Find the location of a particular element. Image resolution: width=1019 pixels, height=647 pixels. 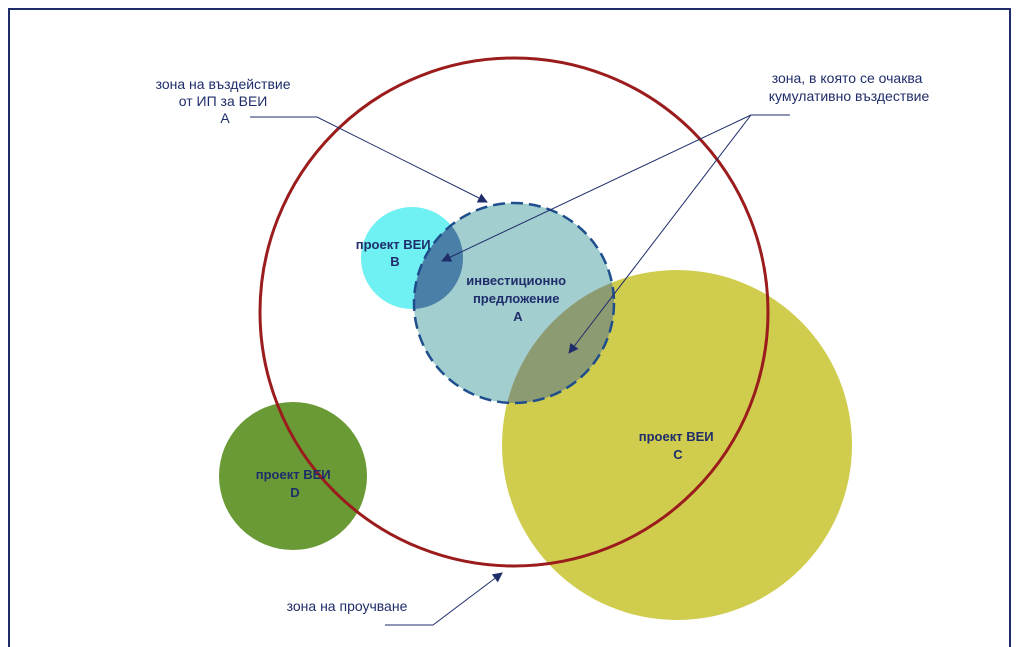

cumulative-leader-c is located at coordinates (660, 234).